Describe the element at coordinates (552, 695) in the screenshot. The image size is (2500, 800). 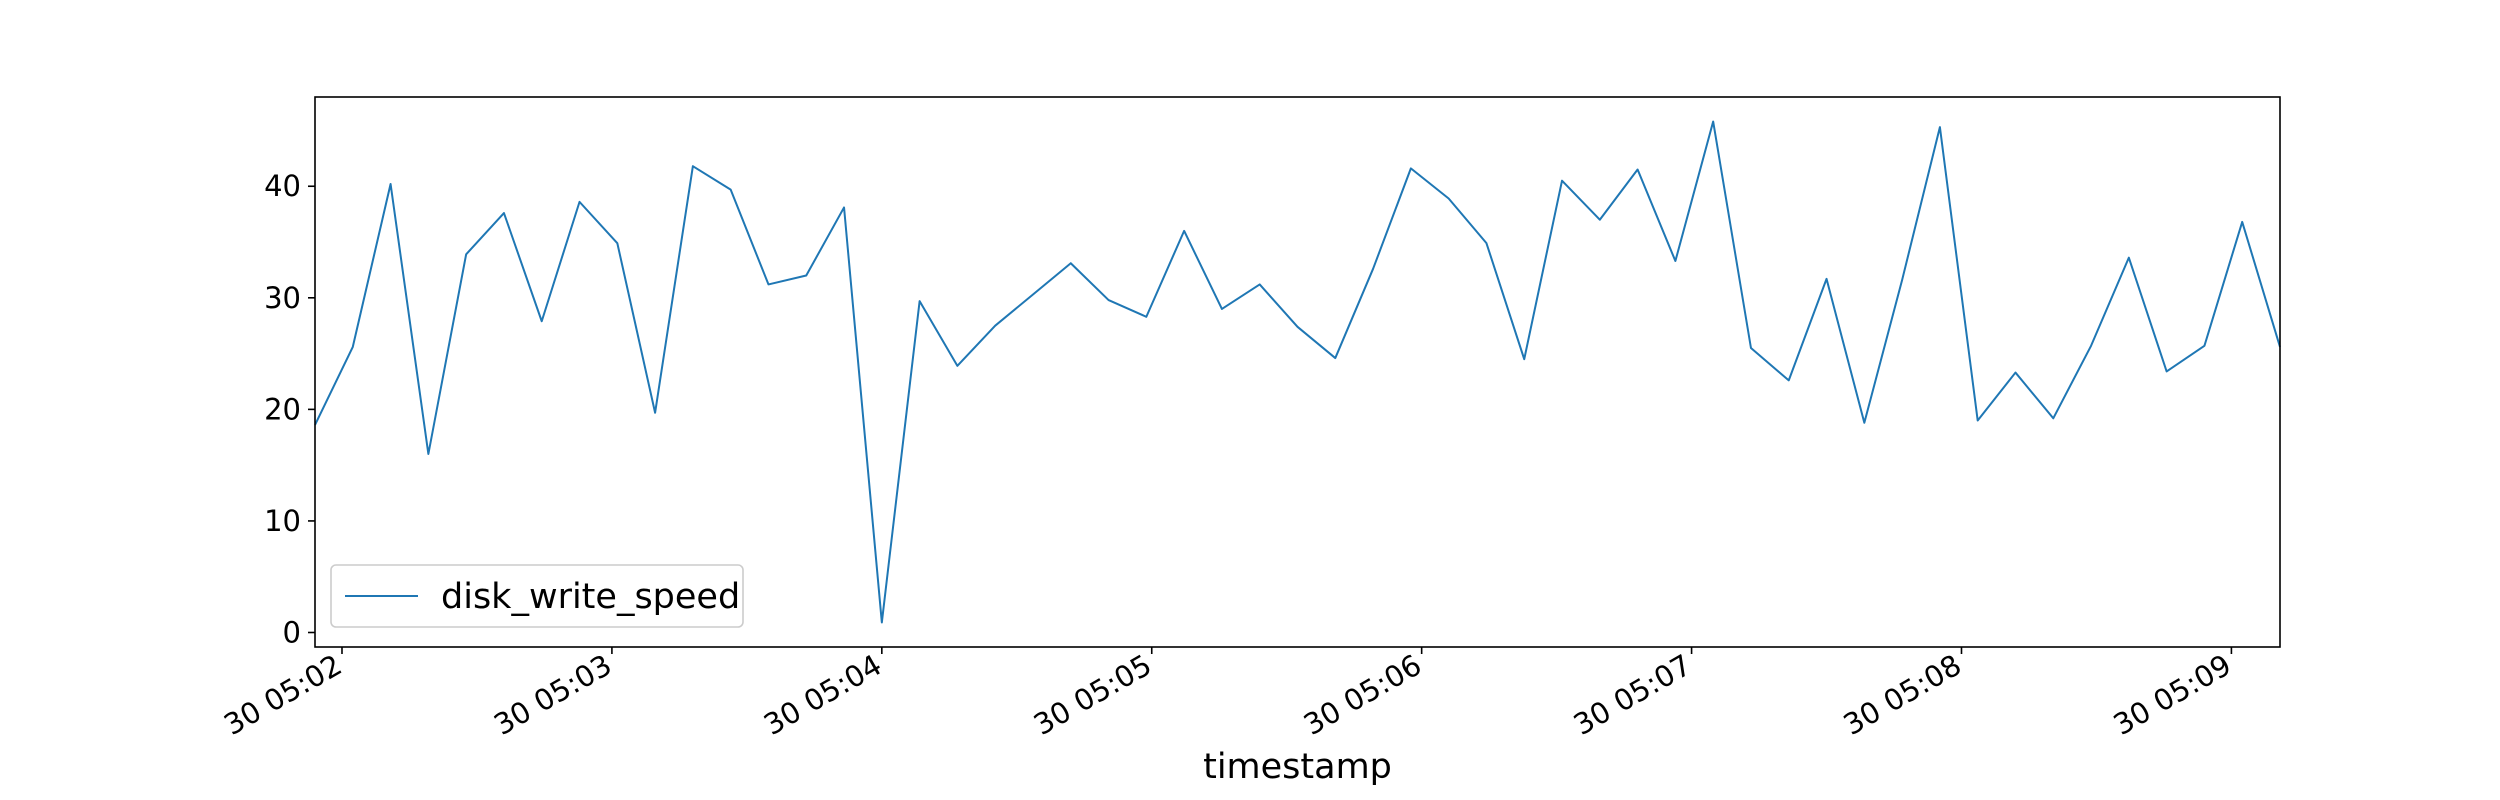
I see `x-tick-label: 30 05:03` at that location.